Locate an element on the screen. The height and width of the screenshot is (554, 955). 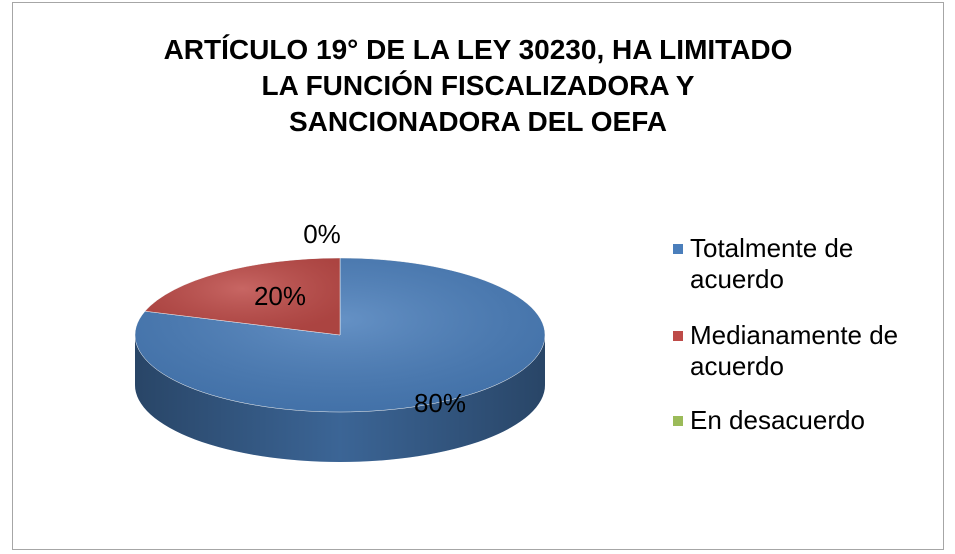
data-label: 80% is located at coordinates (440, 403).